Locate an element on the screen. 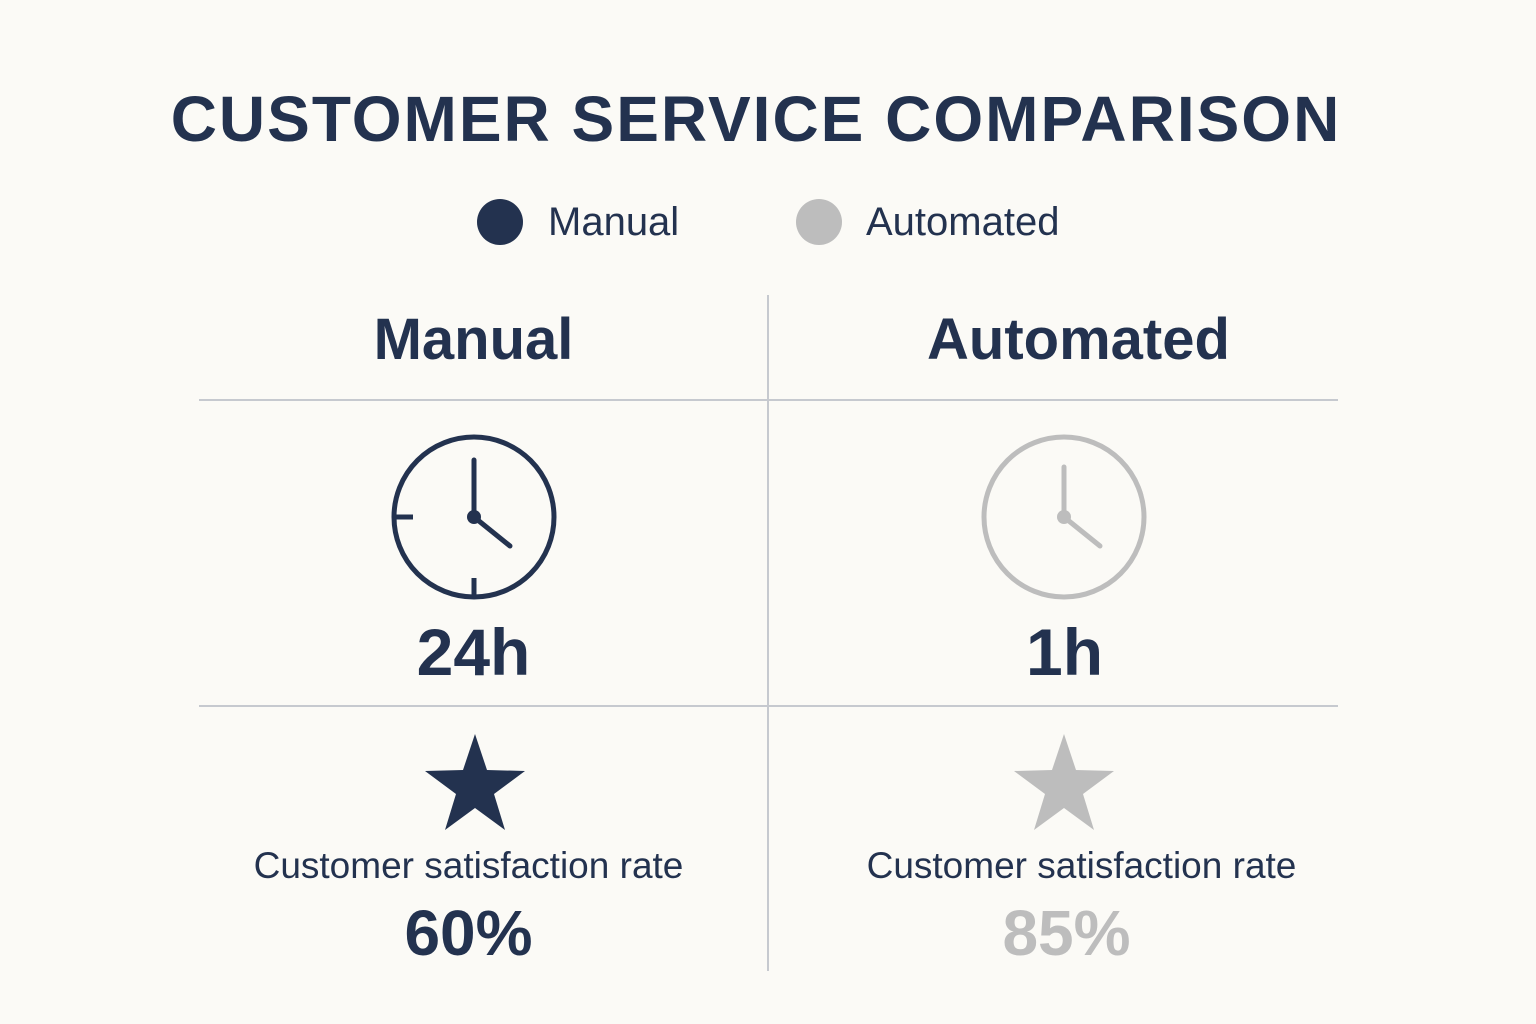  legend-dot-automated is located at coordinates (819, 222).